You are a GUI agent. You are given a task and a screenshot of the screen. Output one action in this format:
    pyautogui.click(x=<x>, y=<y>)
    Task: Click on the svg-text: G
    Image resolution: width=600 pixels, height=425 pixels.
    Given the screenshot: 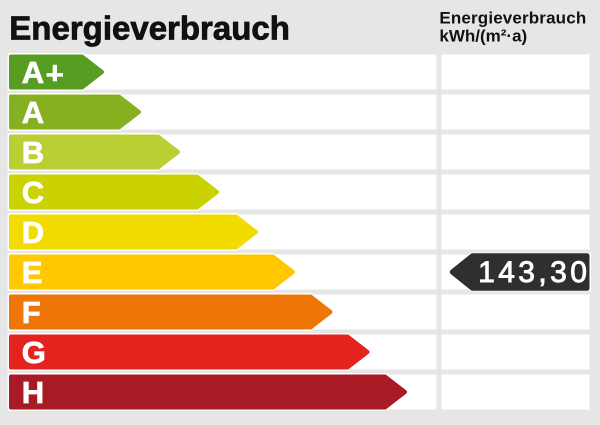 What is the action you would take?
    pyautogui.click(x=34, y=352)
    